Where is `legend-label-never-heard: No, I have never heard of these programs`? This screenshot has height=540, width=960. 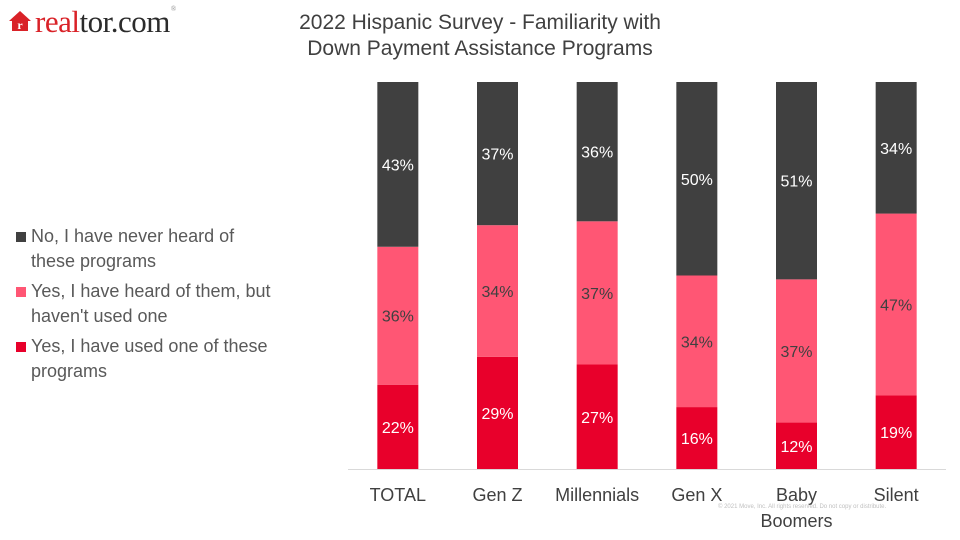
legend-label-never-heard: No, I have never heard of these programs is located at coordinates (132, 249).